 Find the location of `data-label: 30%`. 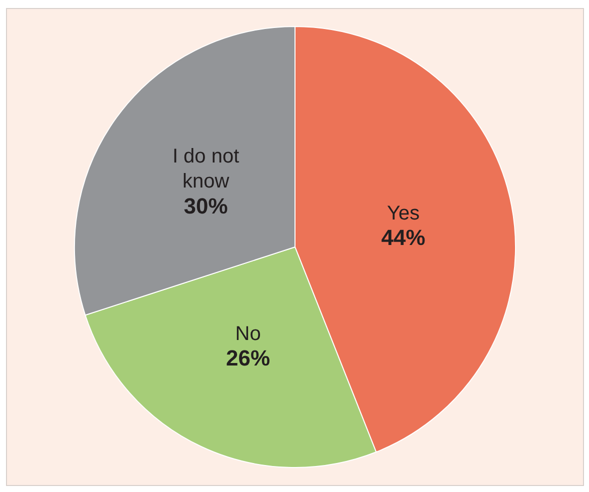

data-label: 30% is located at coordinates (206, 205).